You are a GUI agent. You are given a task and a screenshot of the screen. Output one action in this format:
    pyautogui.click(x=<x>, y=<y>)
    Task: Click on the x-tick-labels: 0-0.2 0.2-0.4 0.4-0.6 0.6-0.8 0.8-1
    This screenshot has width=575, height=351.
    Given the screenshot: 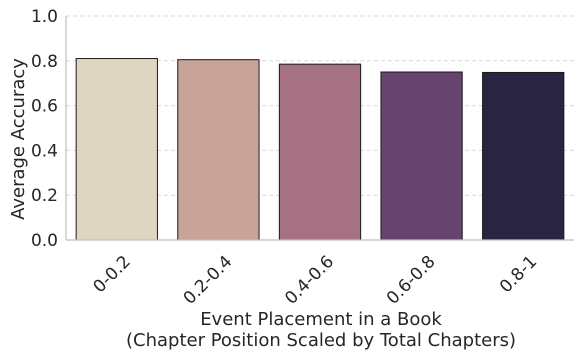 What is the action you would take?
    pyautogui.click(x=316, y=280)
    